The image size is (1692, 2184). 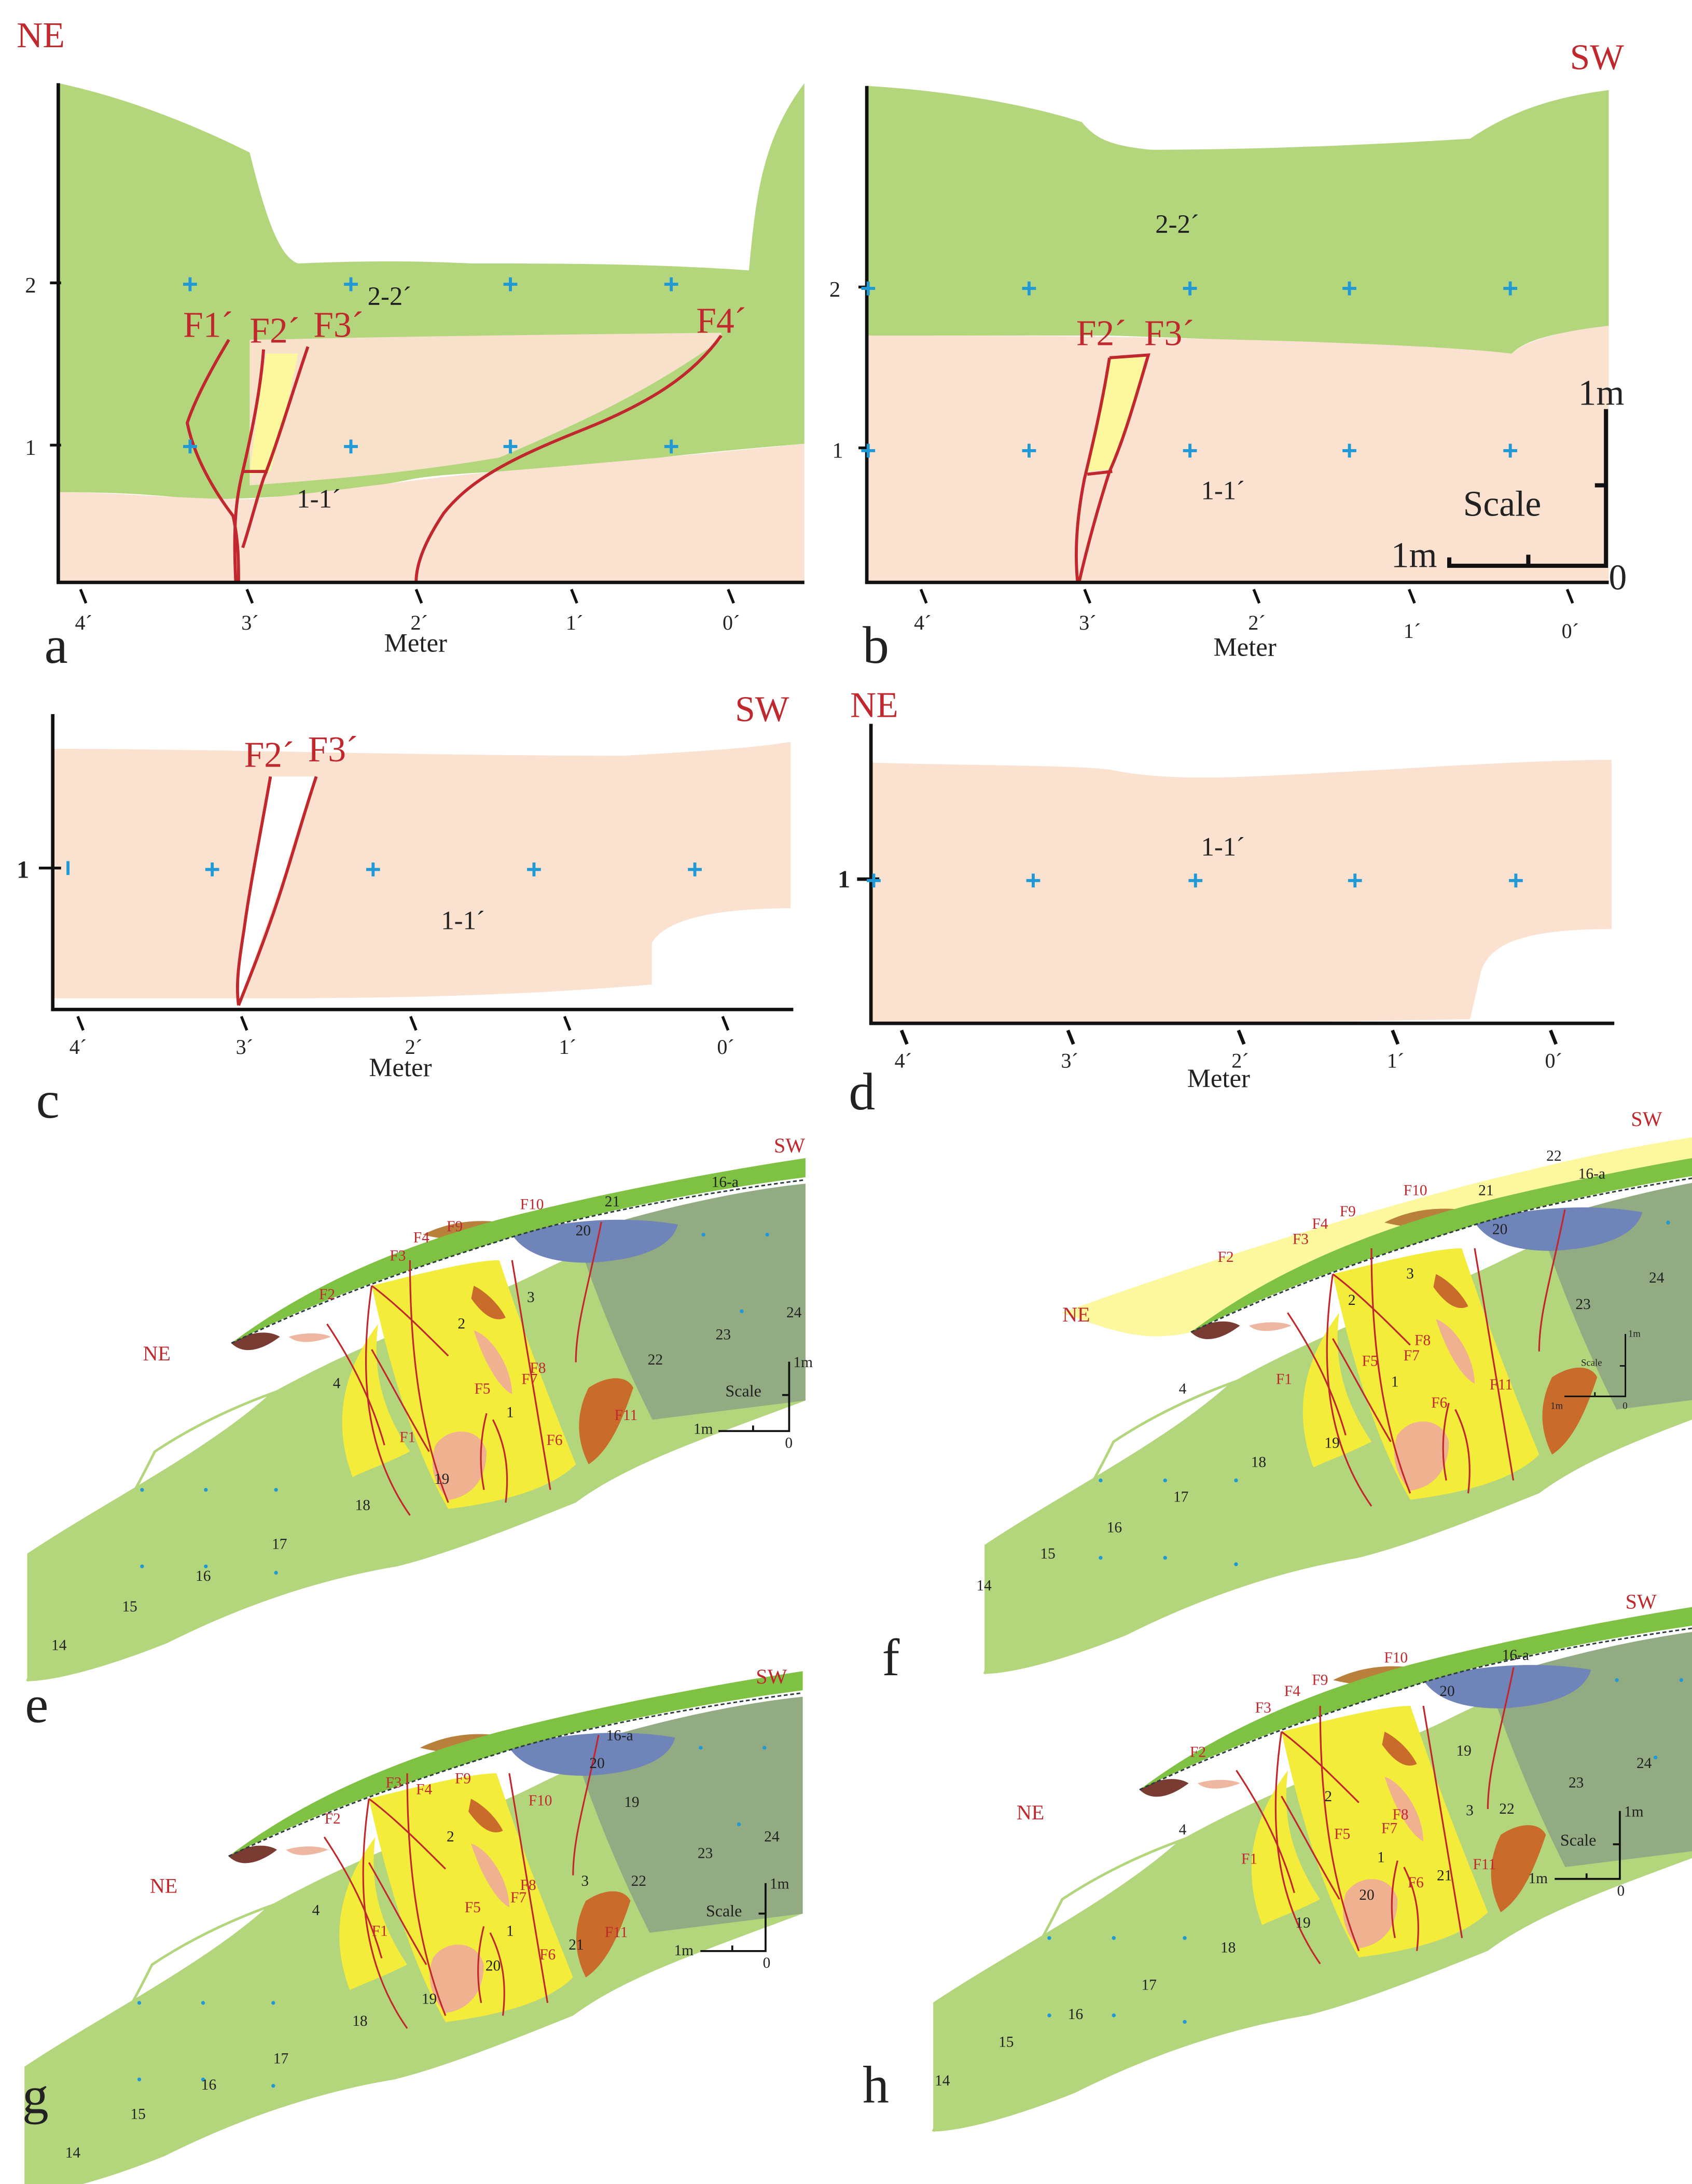 What do you see at coordinates (430, 365) in the screenshot?
I see `markers-a` at bounding box center [430, 365].